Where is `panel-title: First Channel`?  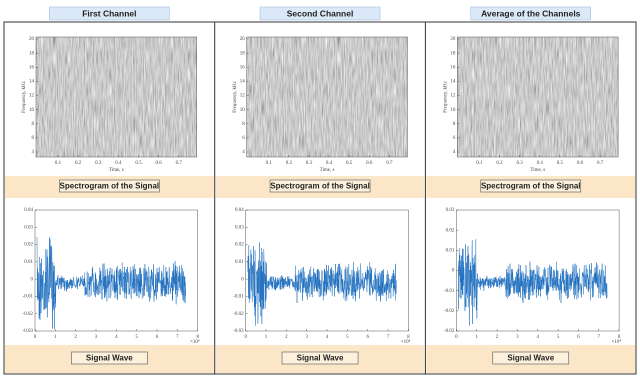
panel-title: First Channel is located at coordinates (109, 13).